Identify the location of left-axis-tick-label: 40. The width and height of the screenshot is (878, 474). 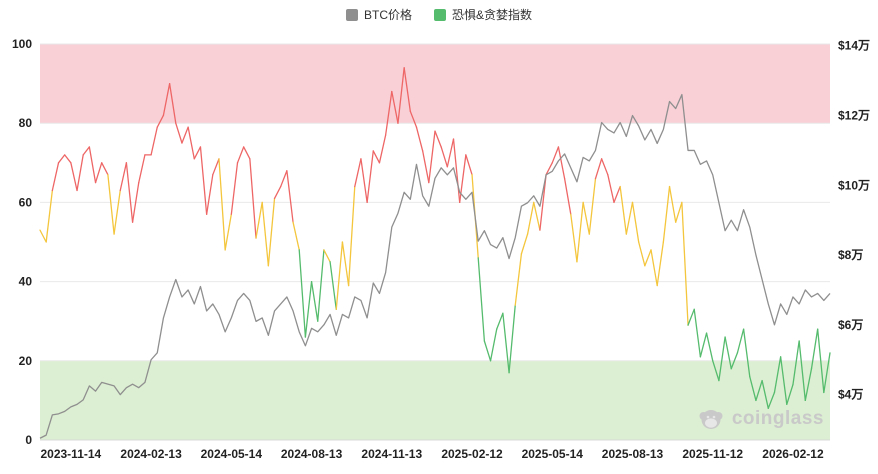
(26, 282).